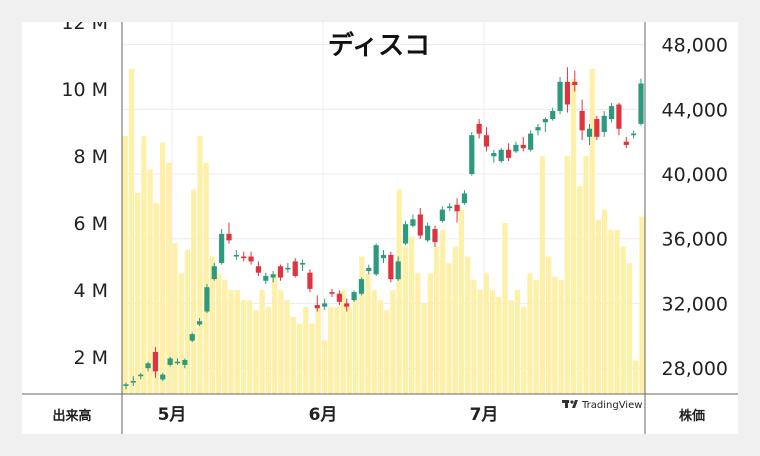  What do you see at coordinates (484, 415) in the screenshot?
I see `month-tick-label: 7月` at bounding box center [484, 415].